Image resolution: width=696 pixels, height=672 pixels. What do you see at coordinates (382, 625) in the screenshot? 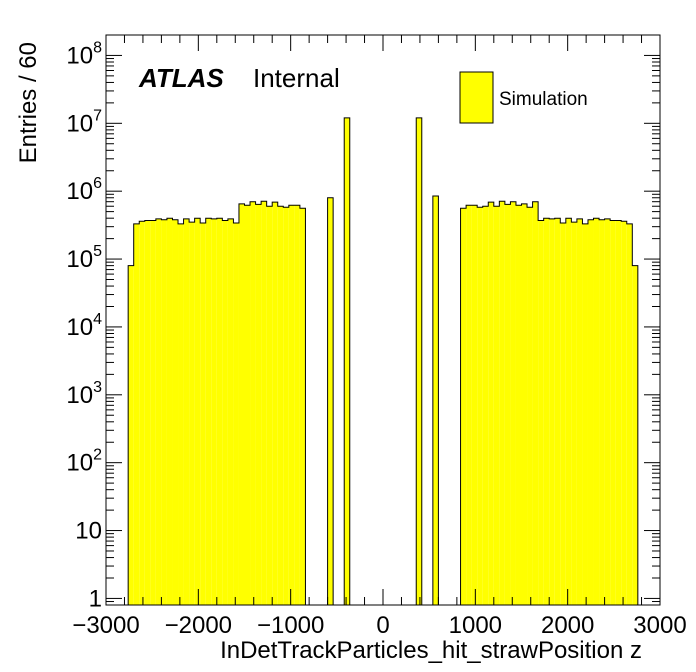
I see `x-tick-label: 0` at bounding box center [382, 625].